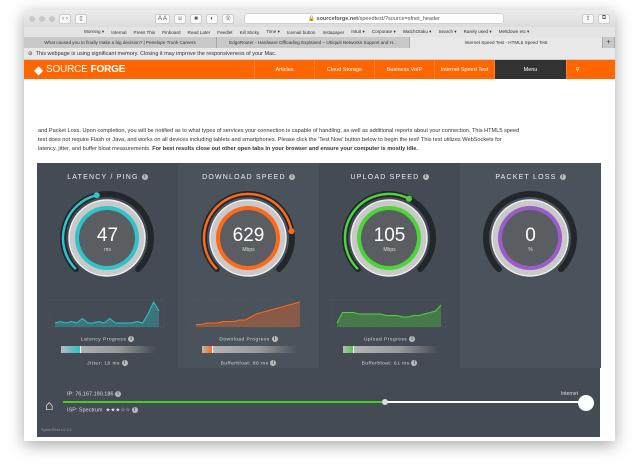 This screenshot has height=476, width=639. I want to click on bookmark-item: Intuit ▾, so click(358, 31).